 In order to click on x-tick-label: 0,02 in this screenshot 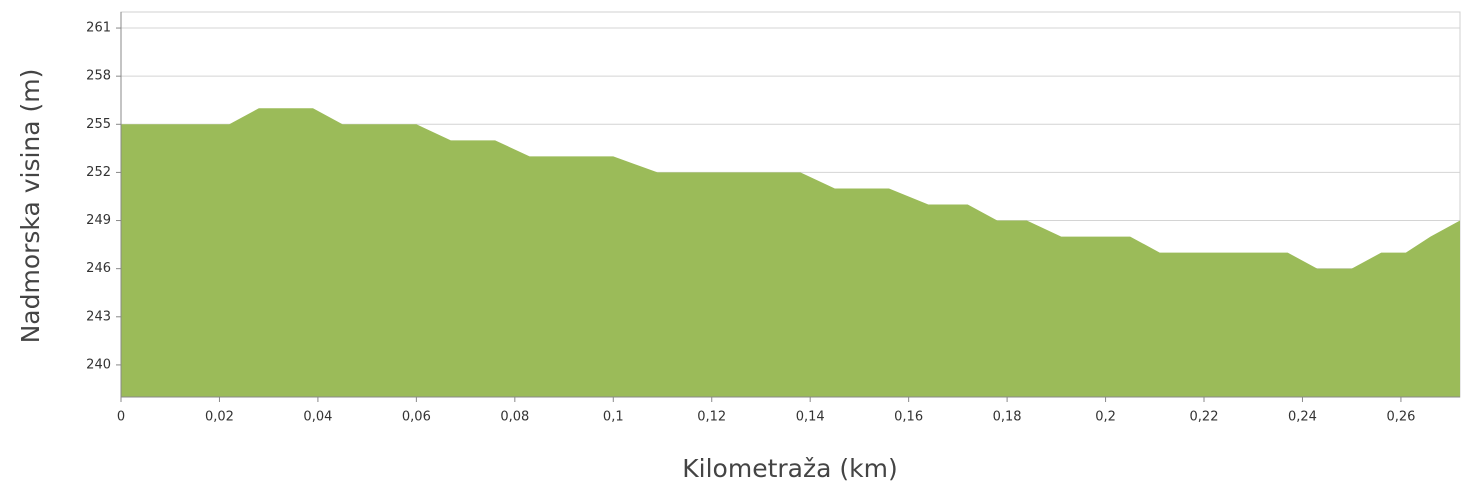, I will do `click(219, 417)`.